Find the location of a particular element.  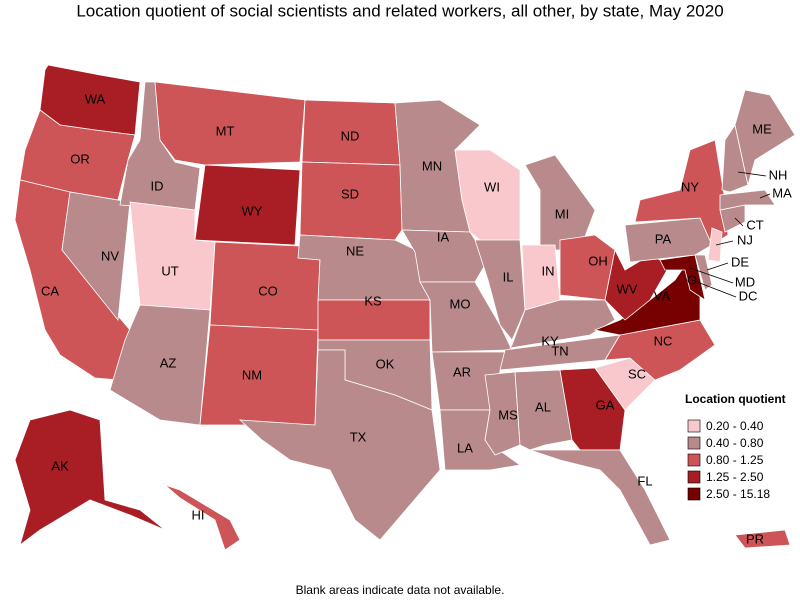

legend-label: 0.40 - 0.80 is located at coordinates (735, 443).